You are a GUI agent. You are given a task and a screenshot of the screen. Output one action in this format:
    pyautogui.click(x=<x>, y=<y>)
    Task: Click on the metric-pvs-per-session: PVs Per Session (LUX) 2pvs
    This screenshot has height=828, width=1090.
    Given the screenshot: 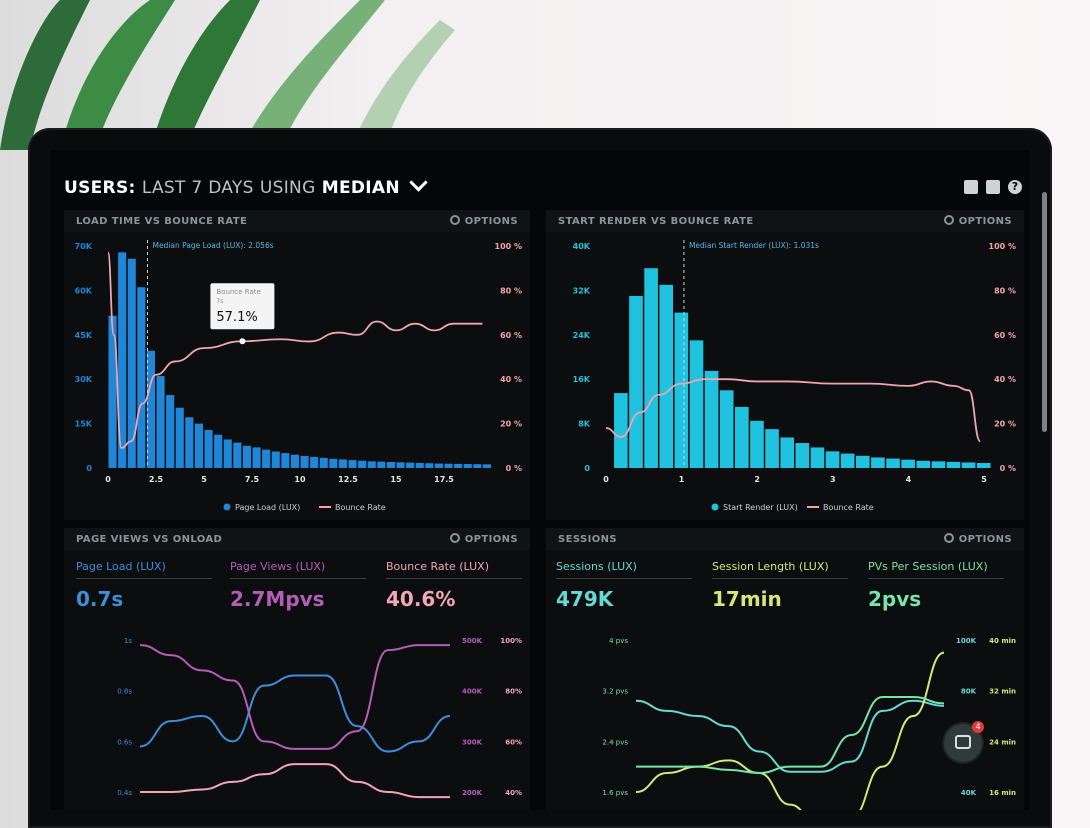 What is the action you would take?
    pyautogui.click(x=936, y=585)
    